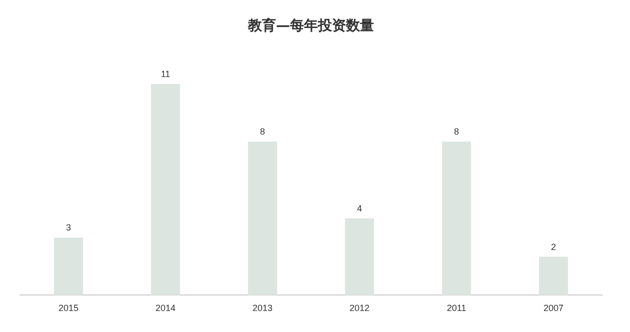 The width and height of the screenshot is (630, 332). Describe the element at coordinates (310, 25) in the screenshot. I see `chart-title: 教育—每年投资数量` at that location.